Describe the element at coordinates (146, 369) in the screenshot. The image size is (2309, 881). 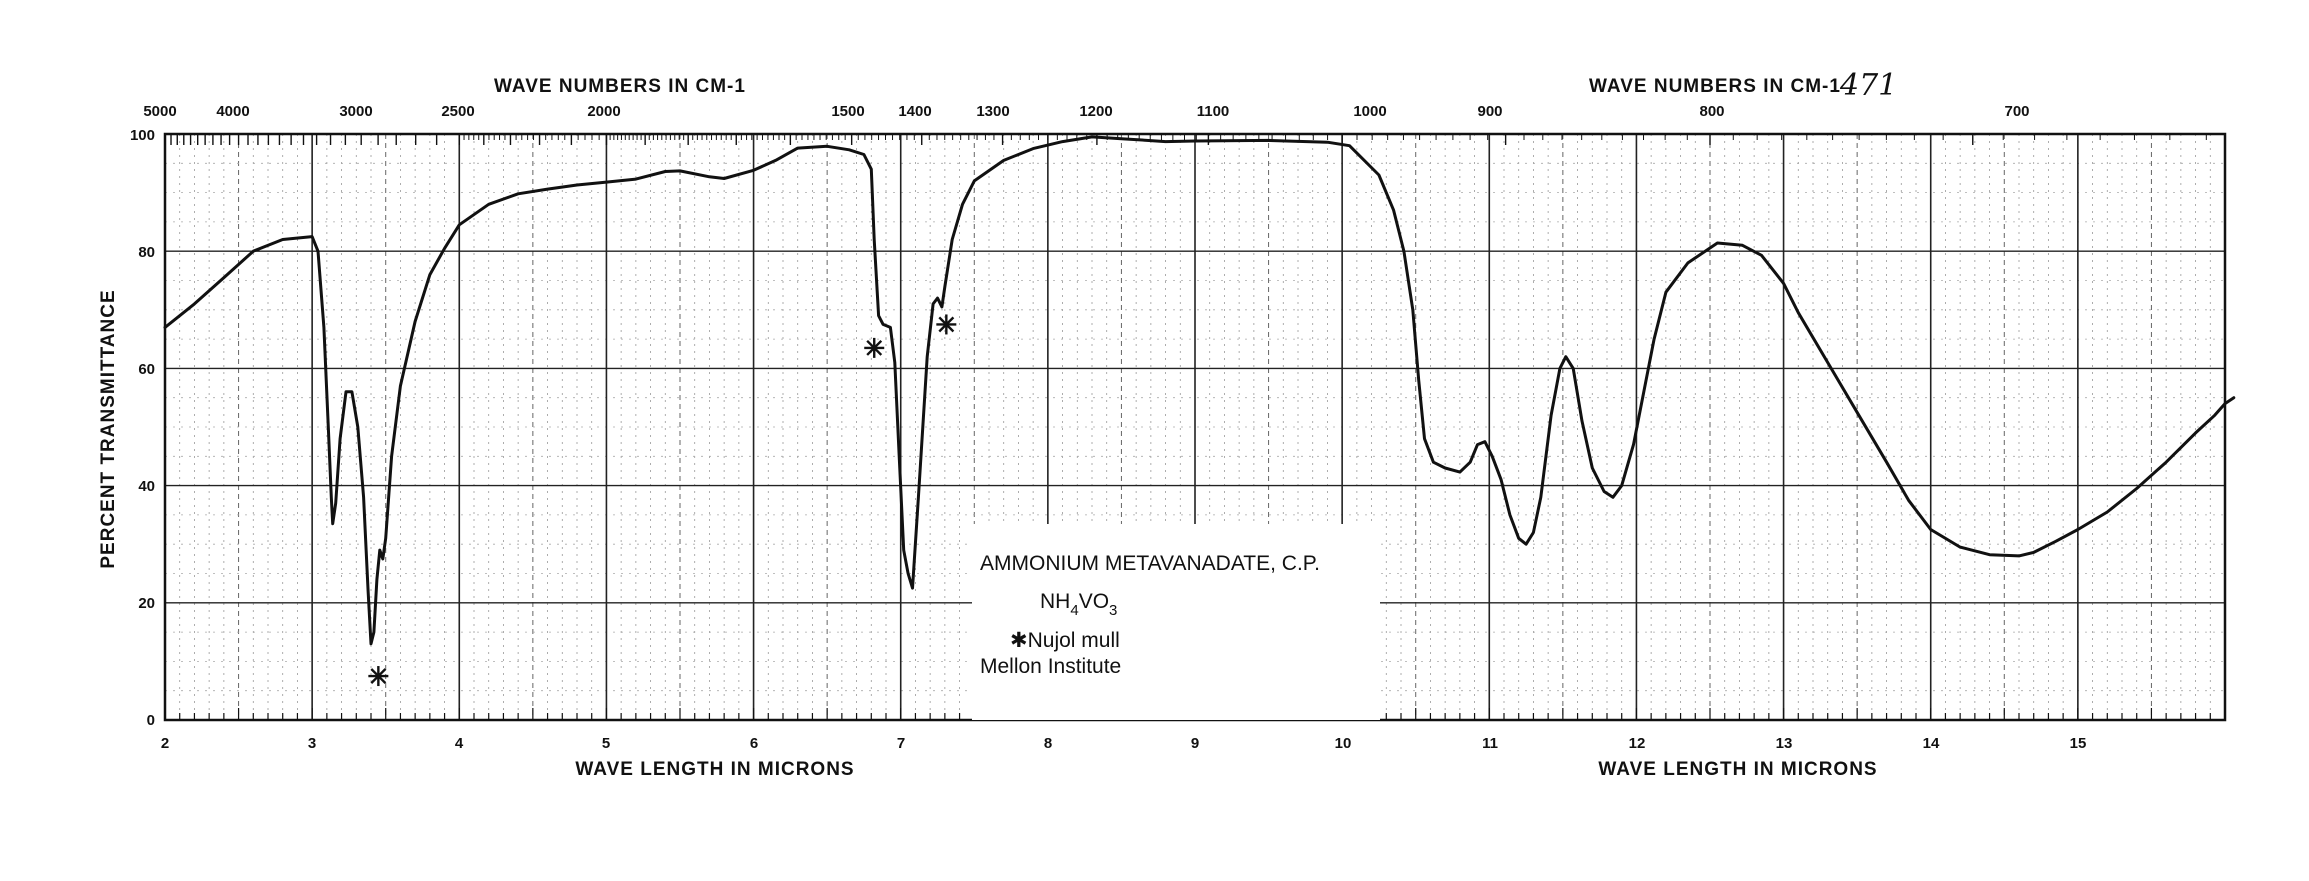
I see `y-tick-label: 60` at that location.